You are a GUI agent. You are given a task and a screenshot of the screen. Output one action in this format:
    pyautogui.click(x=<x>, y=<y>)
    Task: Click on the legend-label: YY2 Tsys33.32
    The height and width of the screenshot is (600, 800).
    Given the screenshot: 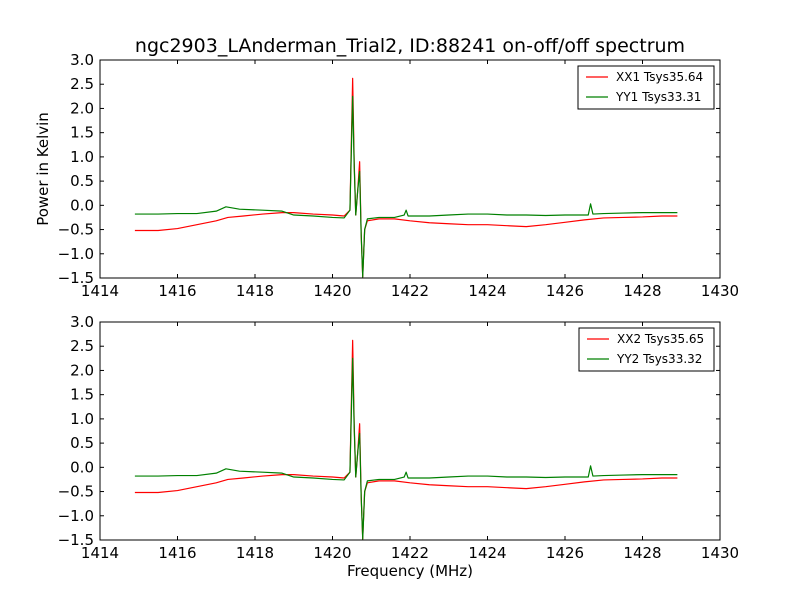 What is the action you would take?
    pyautogui.click(x=659, y=359)
    